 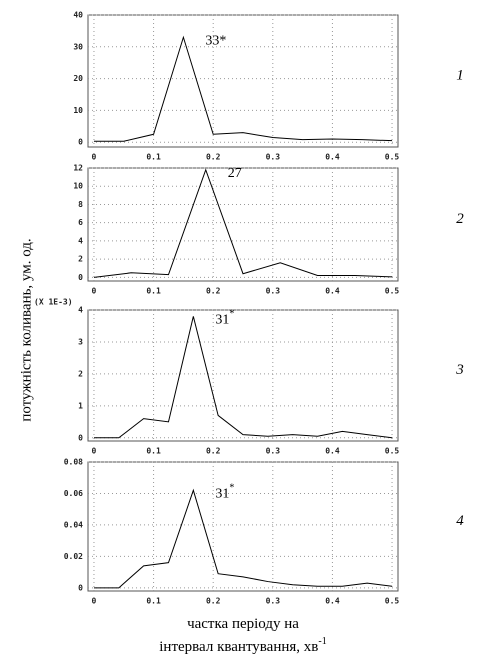 I want to click on annotation-text: 33*, so click(x=215, y=40).